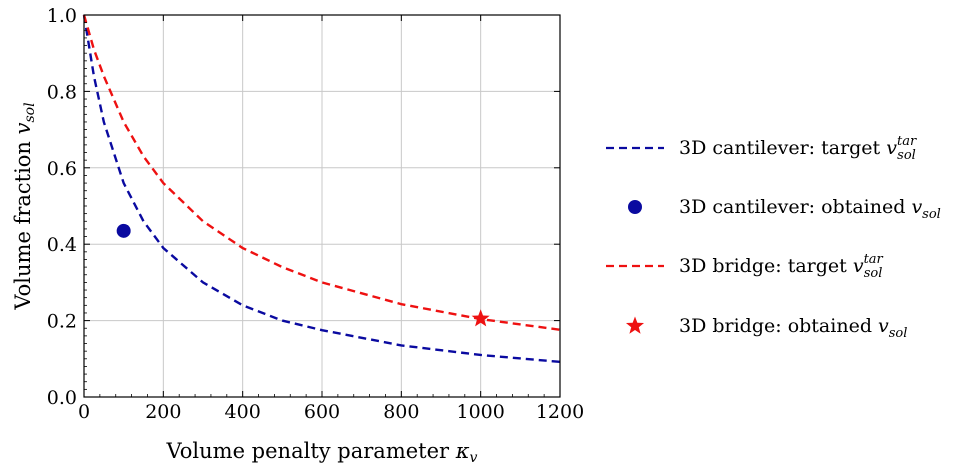  Describe the element at coordinates (243, 412) in the screenshot. I see `x-tick-label: 400` at that location.